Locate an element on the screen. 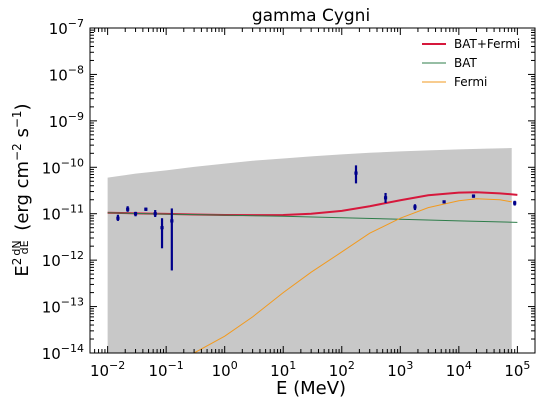 The height and width of the screenshot is (404, 540). y-axis-title-sup: 2 is located at coordinates (17, 262).